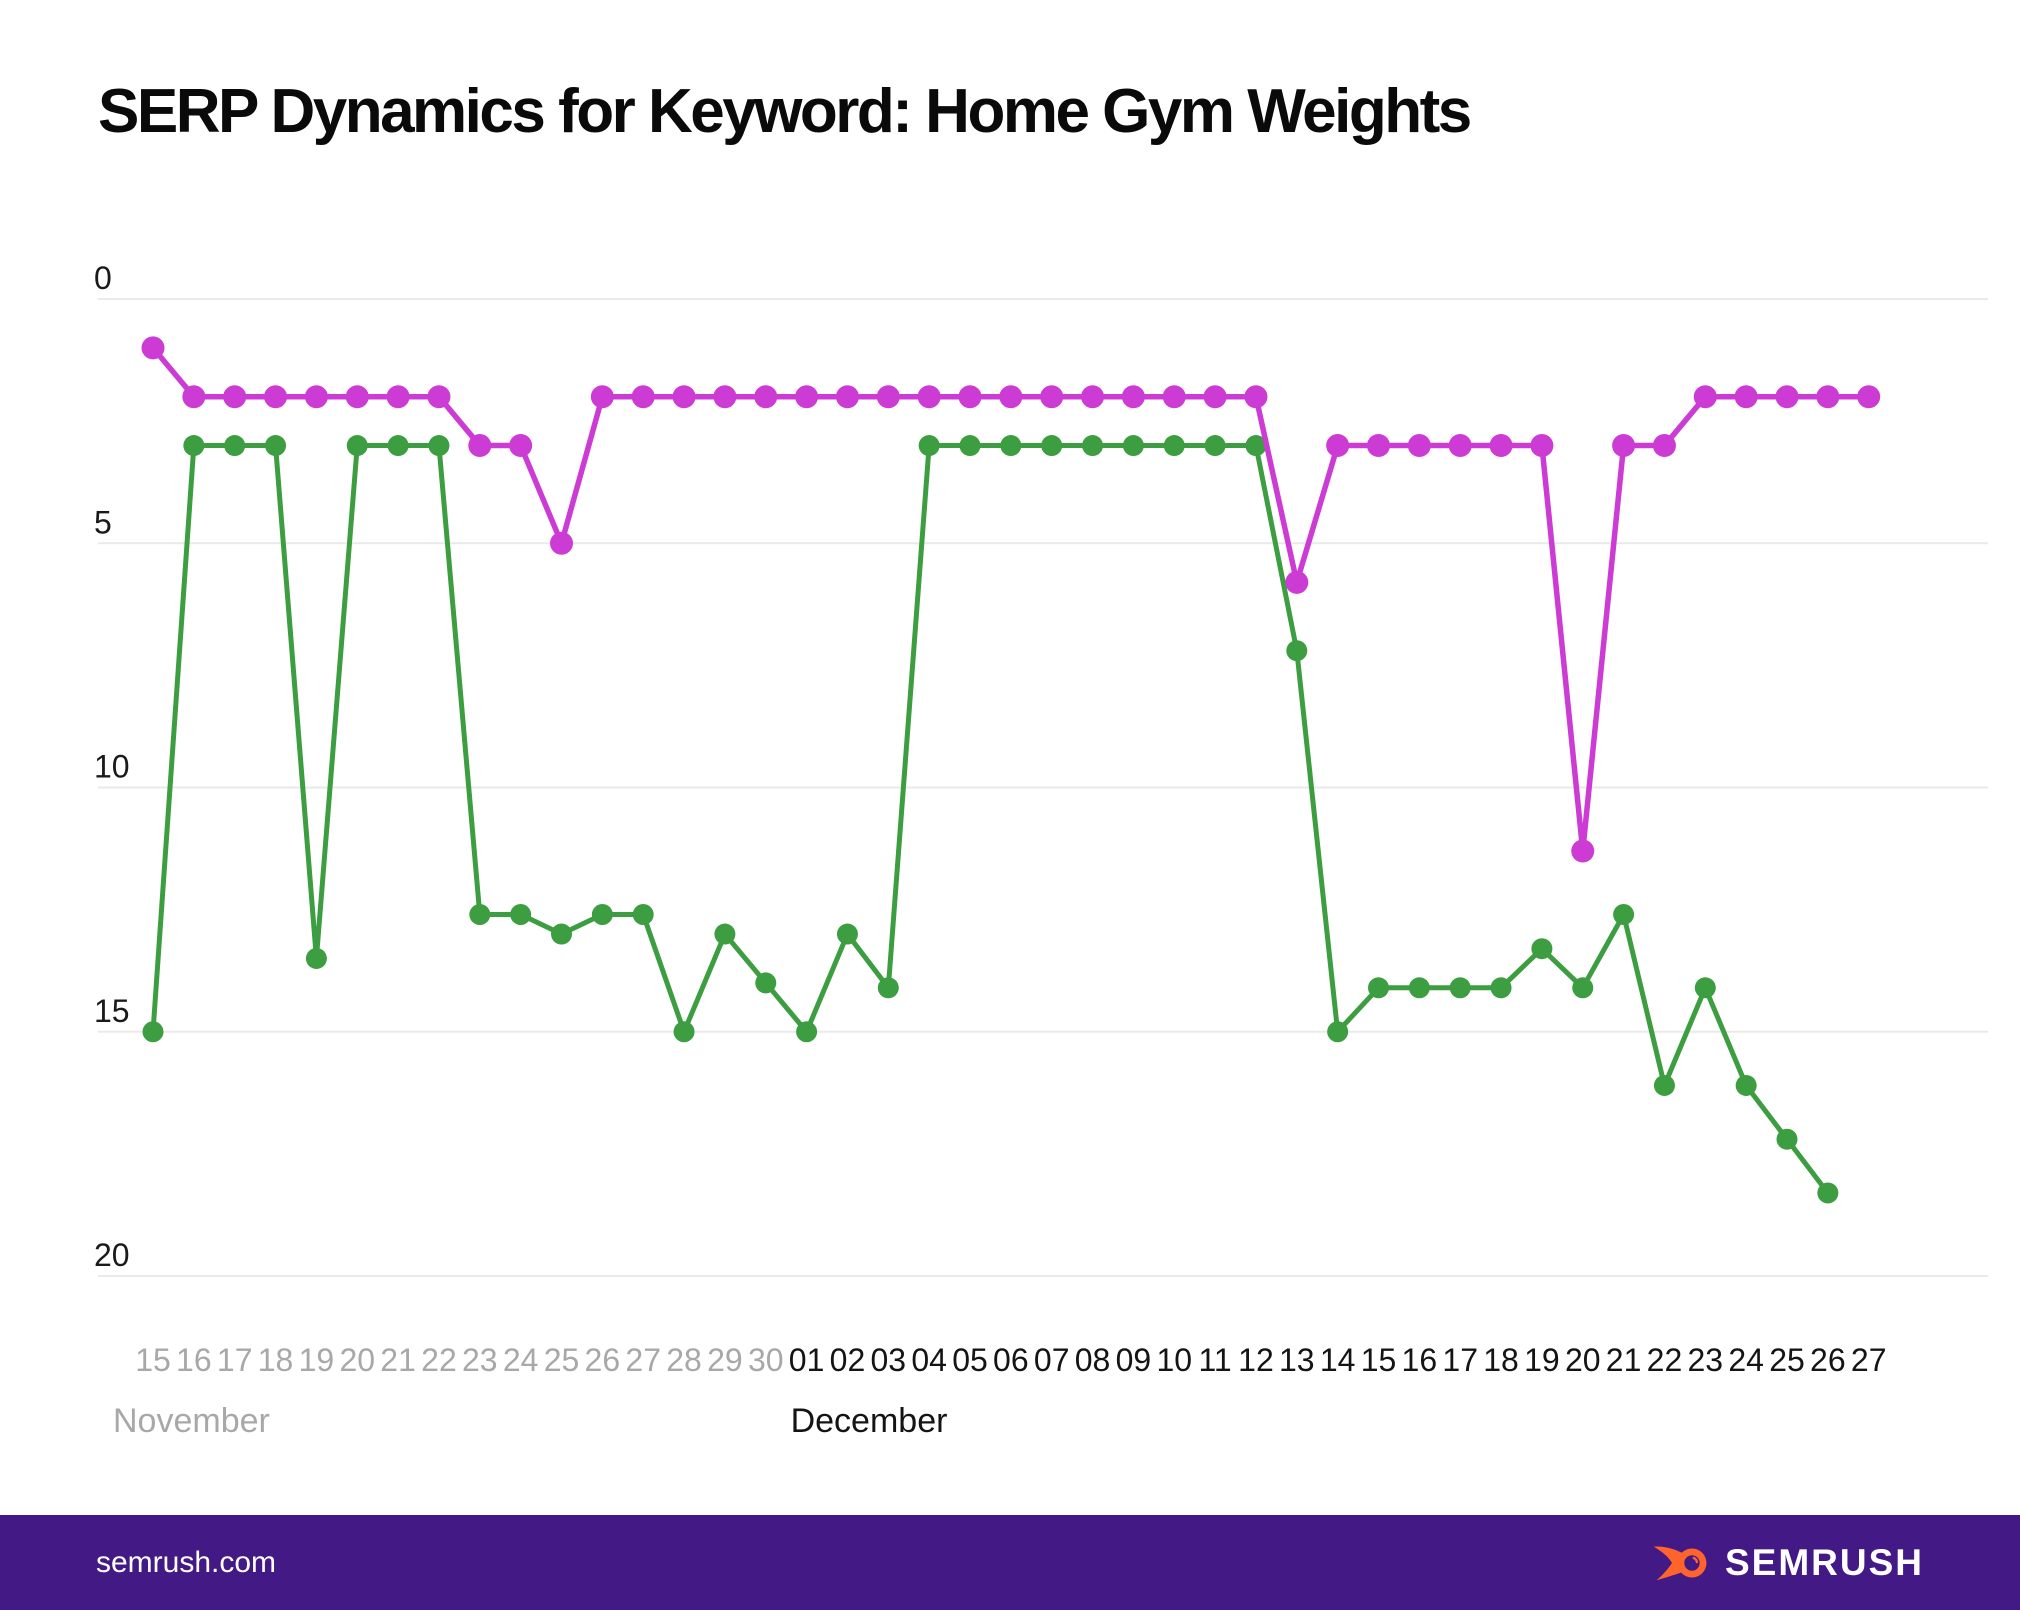 Image resolution: width=2020 pixels, height=1610 pixels. I want to click on y-tick-label-10: 10, so click(112, 767).